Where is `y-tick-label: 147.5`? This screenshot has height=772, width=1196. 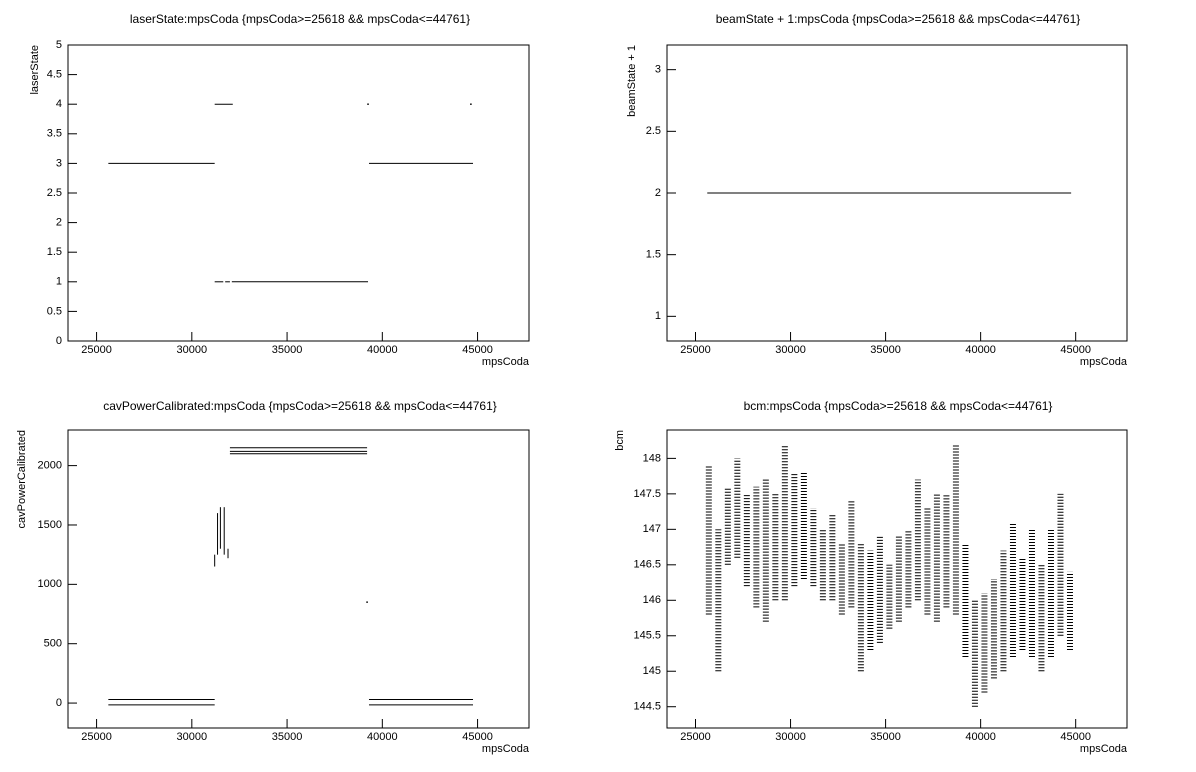 y-tick-label: 147.5 is located at coordinates (647, 494).